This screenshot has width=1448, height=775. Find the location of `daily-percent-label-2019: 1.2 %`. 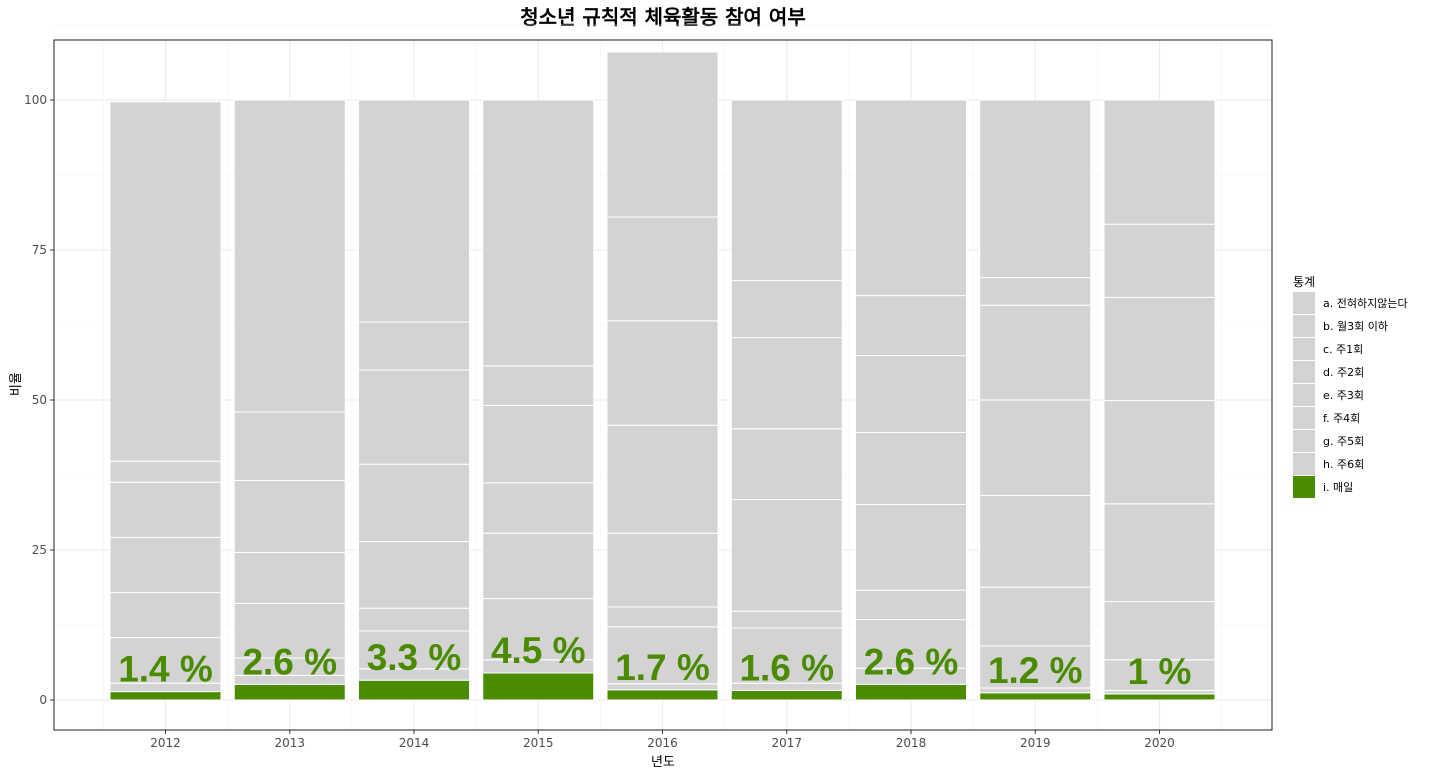

daily-percent-label-2019: 1.2 % is located at coordinates (1035, 670).